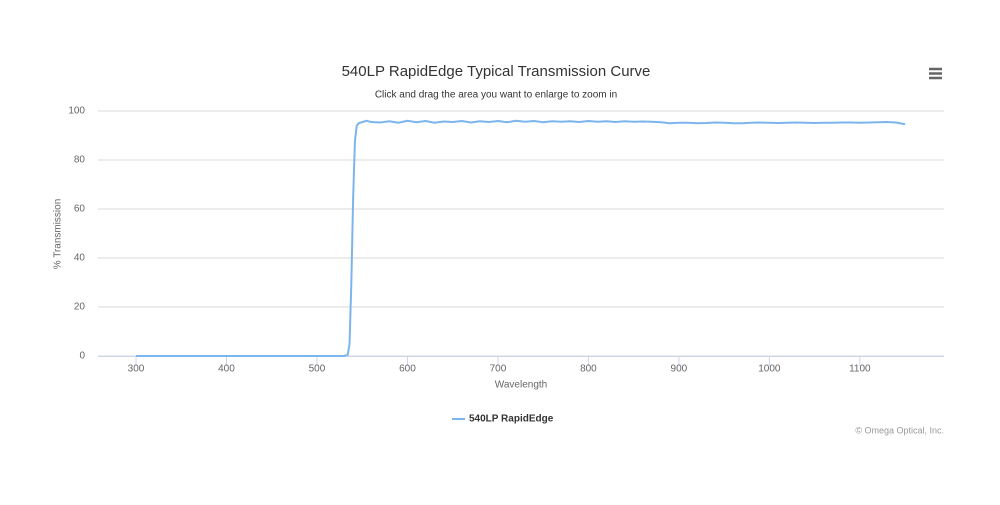  What do you see at coordinates (769, 369) in the screenshot?
I see `x-tick-label: 1000` at bounding box center [769, 369].